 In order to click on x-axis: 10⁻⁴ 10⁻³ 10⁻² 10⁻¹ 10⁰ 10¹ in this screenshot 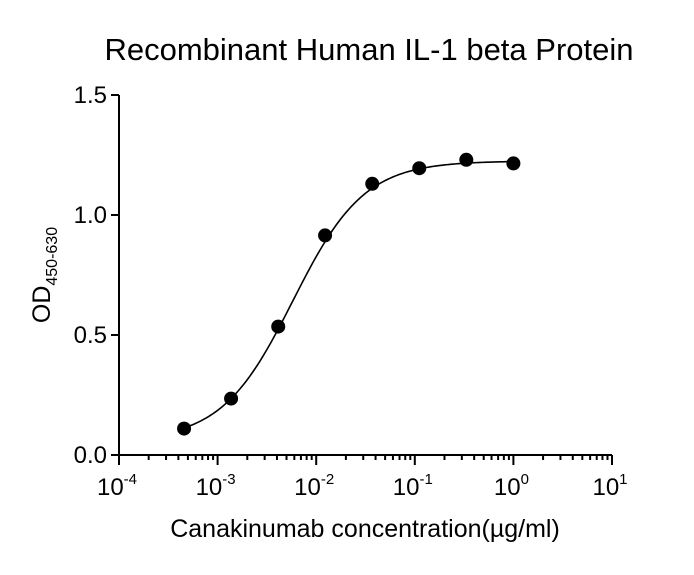, I will do `click(362, 477)`.